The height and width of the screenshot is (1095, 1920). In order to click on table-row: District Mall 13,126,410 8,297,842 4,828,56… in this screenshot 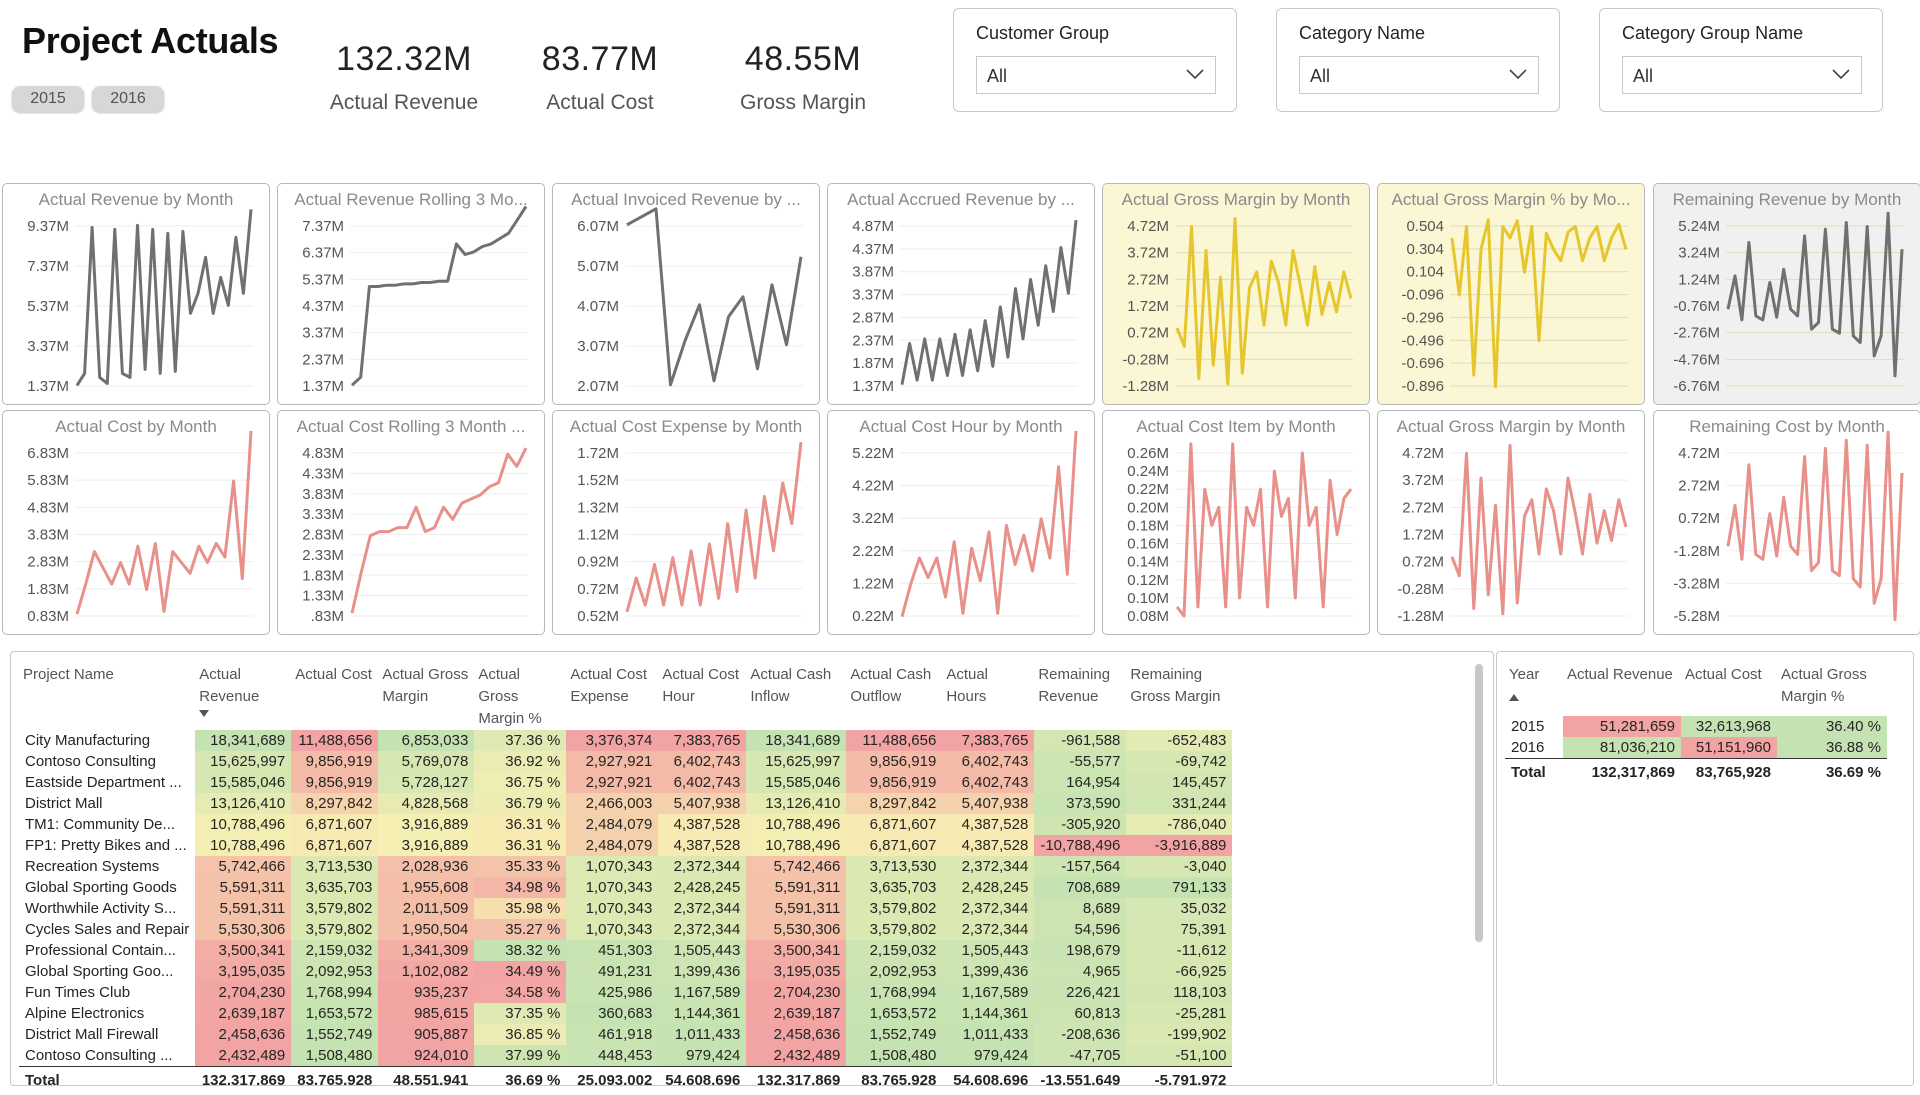, I will do `click(626, 803)`.